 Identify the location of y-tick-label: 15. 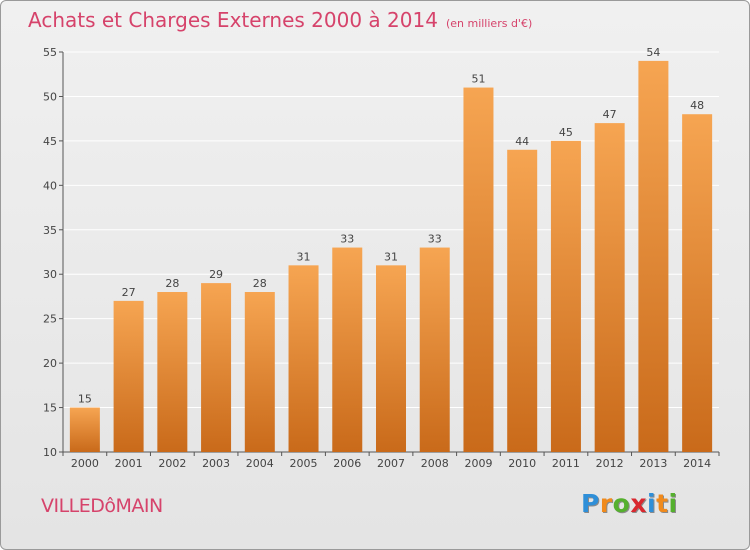
(50, 408).